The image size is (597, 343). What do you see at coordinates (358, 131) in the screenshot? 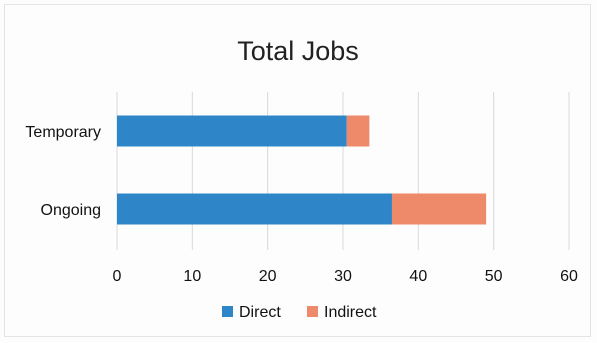
I see `bar-indirect-temporary` at bounding box center [358, 131].